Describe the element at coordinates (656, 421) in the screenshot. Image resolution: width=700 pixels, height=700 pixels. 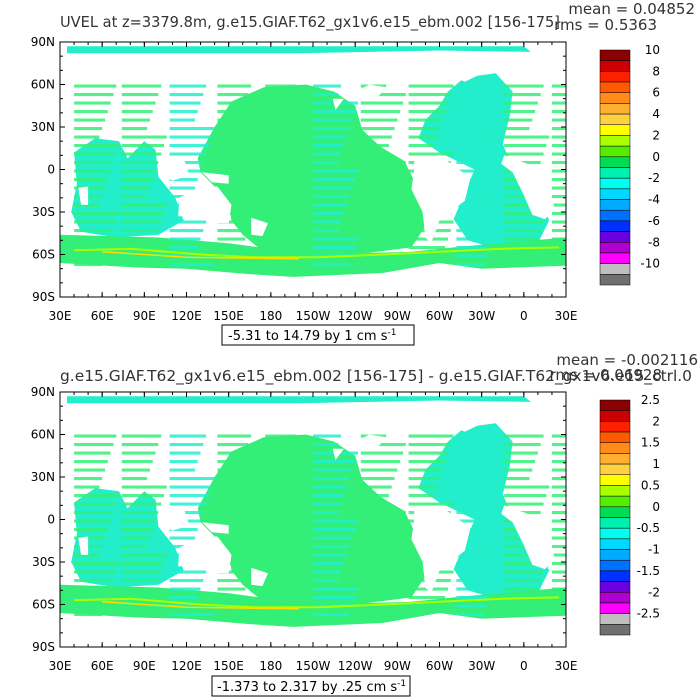
I see `colorbar-label: 2` at that location.